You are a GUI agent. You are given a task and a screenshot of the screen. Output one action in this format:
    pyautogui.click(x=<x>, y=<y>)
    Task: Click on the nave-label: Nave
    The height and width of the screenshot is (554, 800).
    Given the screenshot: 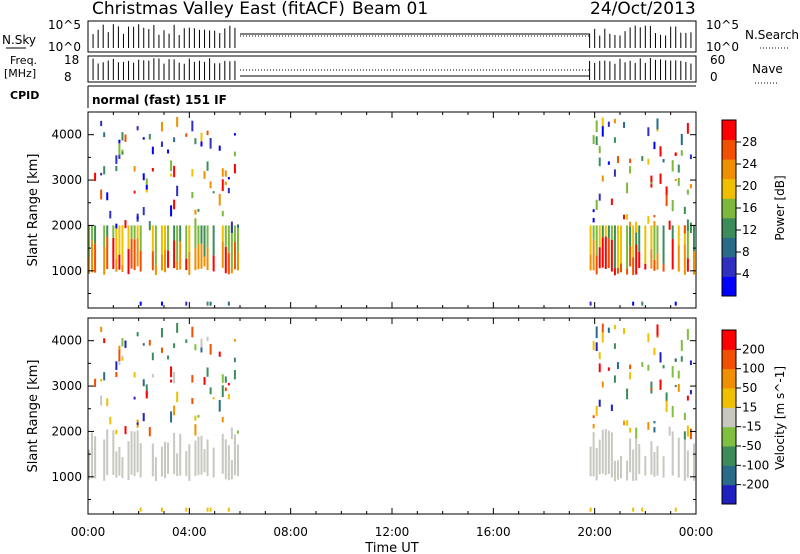 What is the action you would take?
    pyautogui.click(x=767, y=69)
    